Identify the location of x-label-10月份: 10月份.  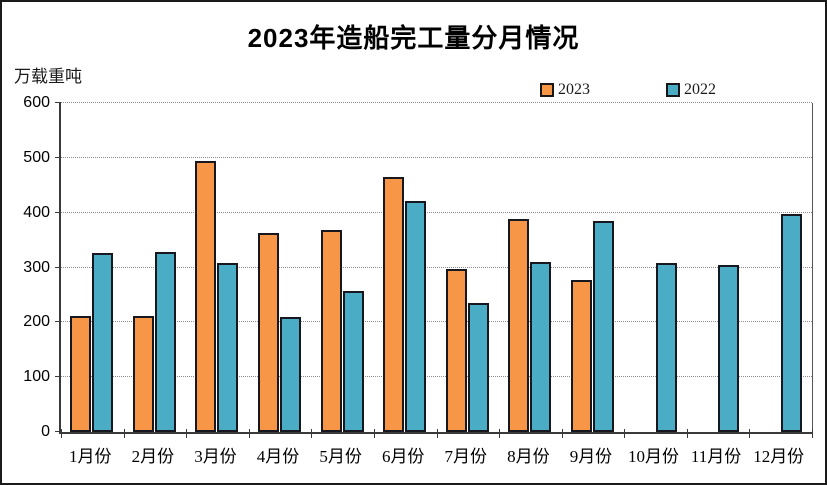
(654, 456).